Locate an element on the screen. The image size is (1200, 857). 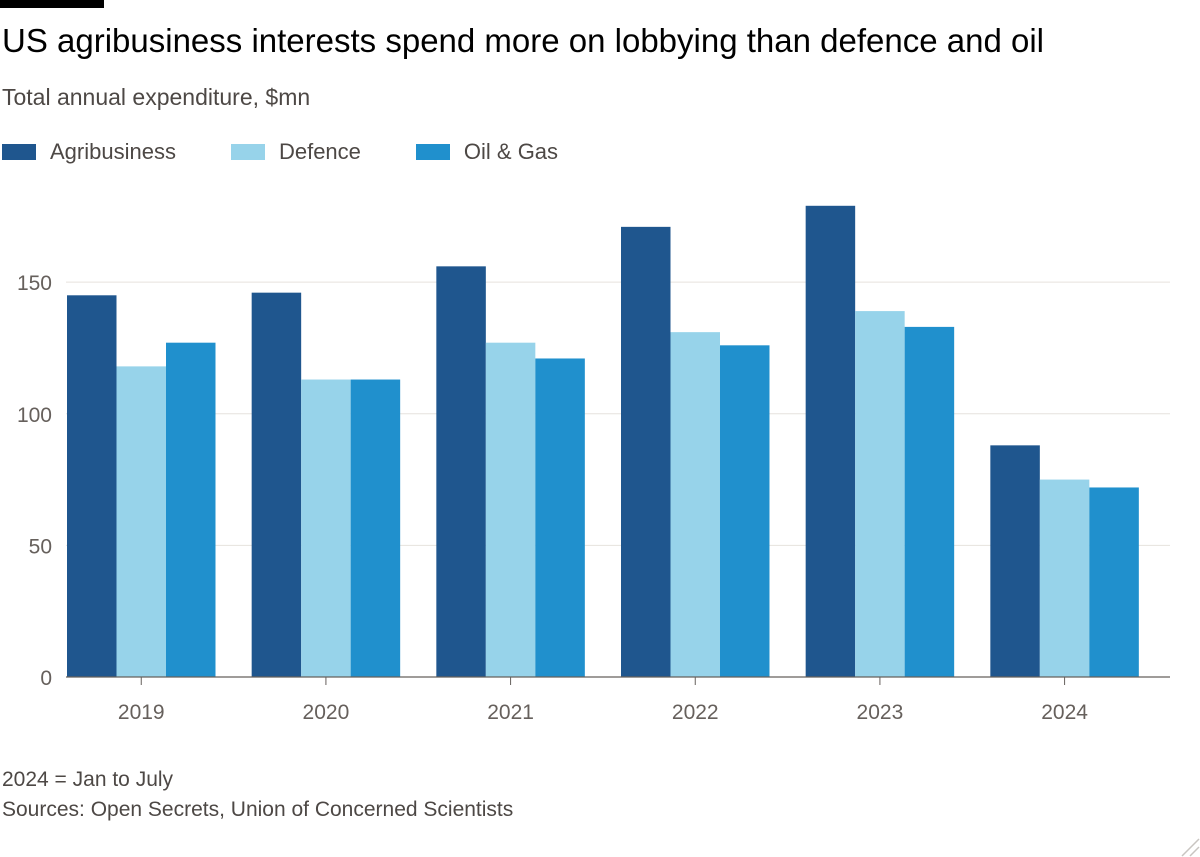
legend-item-oil-gas: Oil & Gas is located at coordinates (487, 152).